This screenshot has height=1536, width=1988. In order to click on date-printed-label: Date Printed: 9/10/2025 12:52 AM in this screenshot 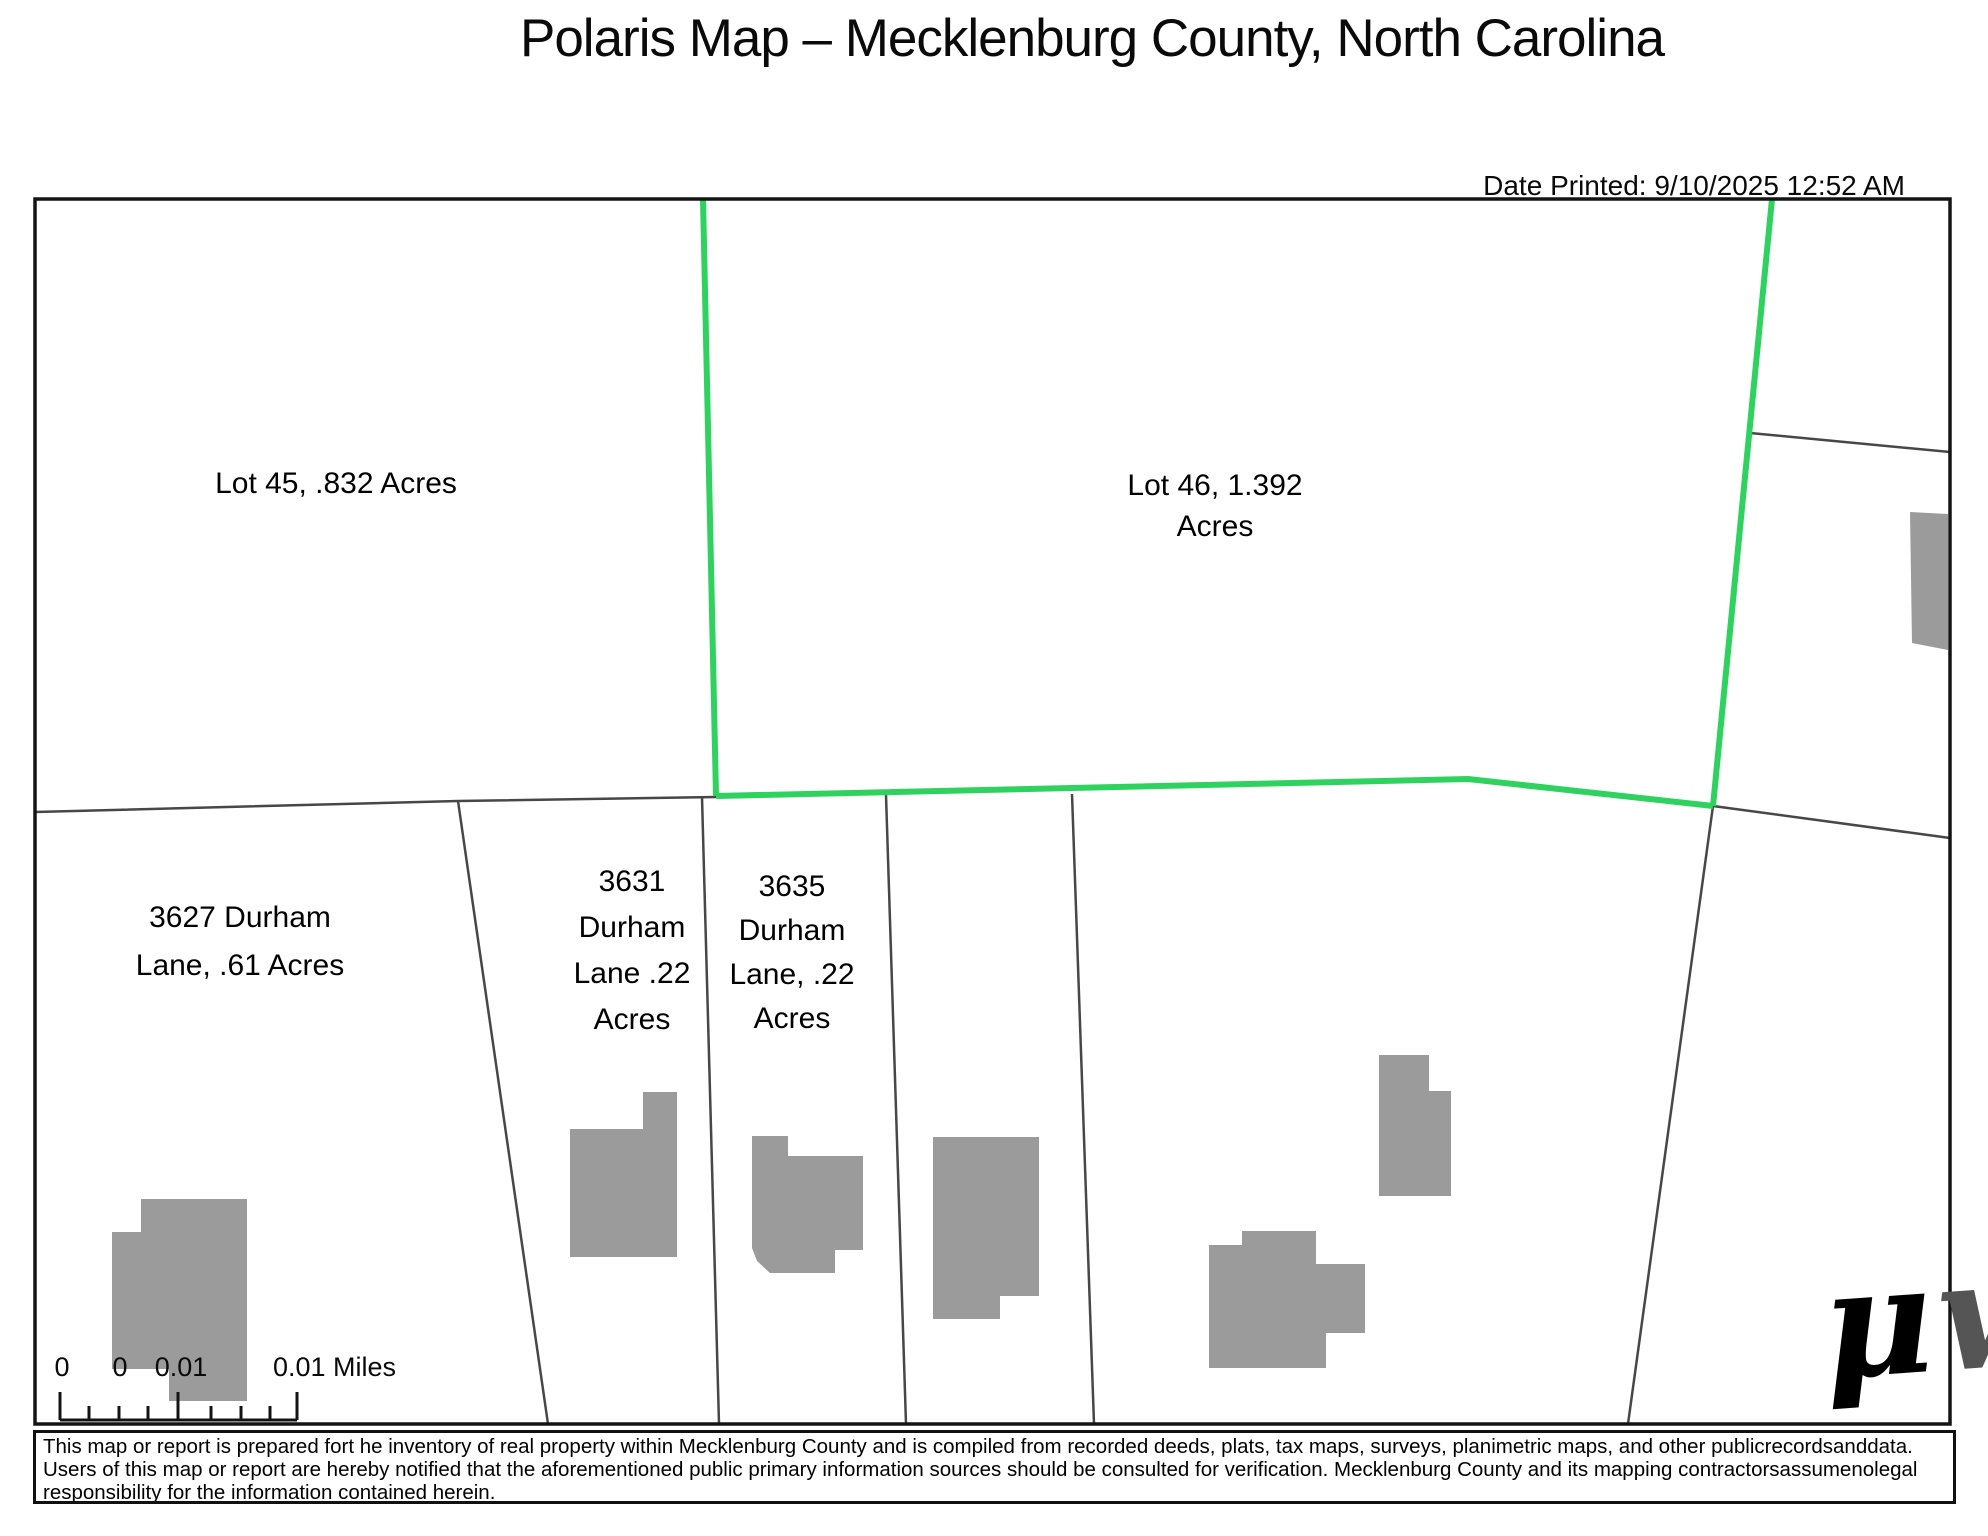, I will do `click(1694, 185)`.